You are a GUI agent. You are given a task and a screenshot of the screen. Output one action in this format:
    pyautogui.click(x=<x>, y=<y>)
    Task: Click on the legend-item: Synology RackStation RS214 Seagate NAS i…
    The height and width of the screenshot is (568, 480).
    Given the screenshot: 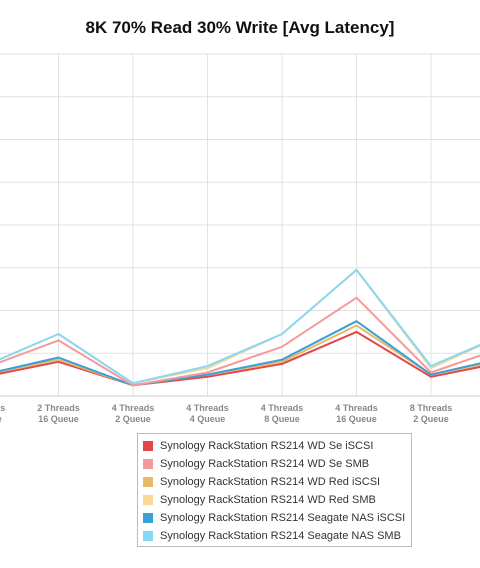 What is the action you would take?
    pyautogui.click(x=277, y=518)
    